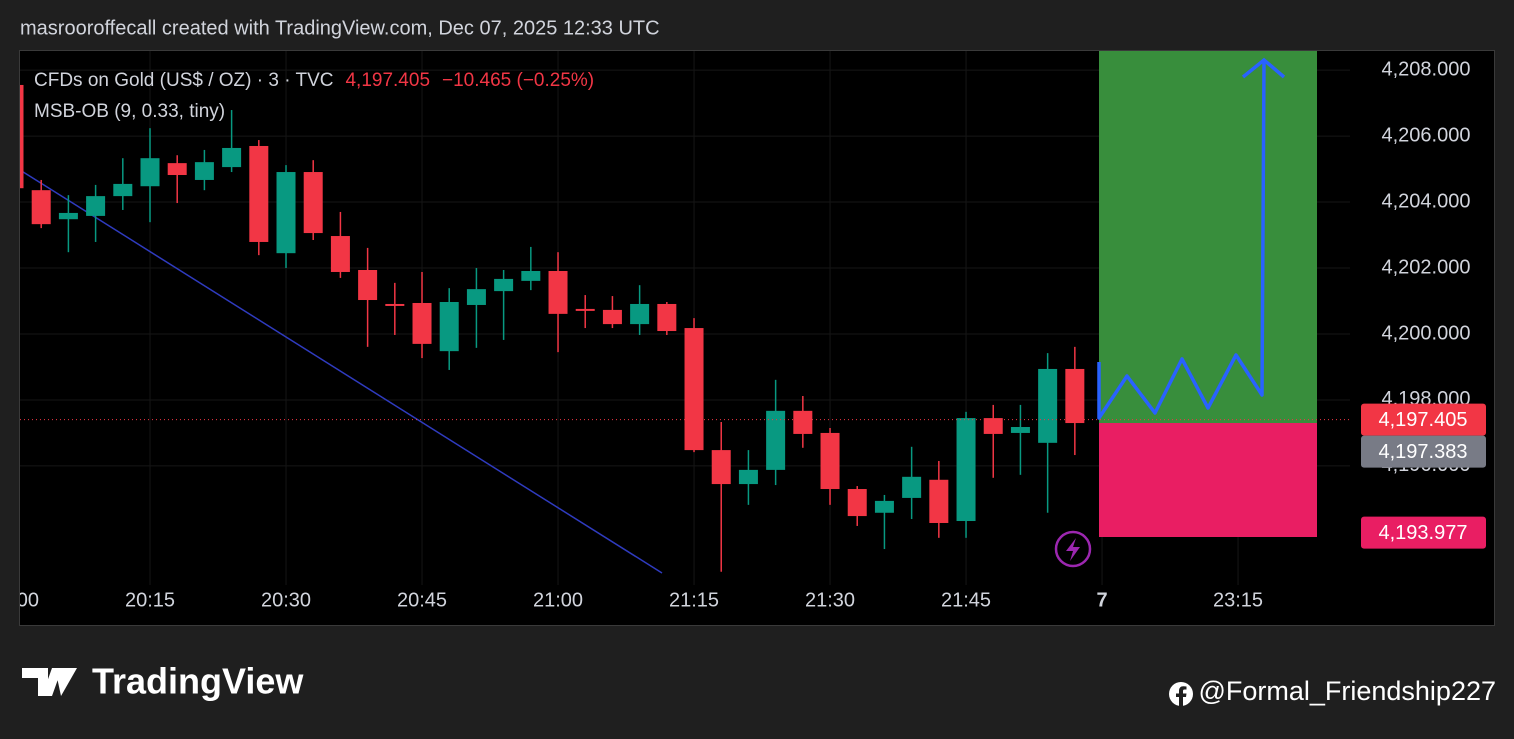 This screenshot has height=739, width=1514. I want to click on tv-logo-text: TradingView, so click(198, 681).